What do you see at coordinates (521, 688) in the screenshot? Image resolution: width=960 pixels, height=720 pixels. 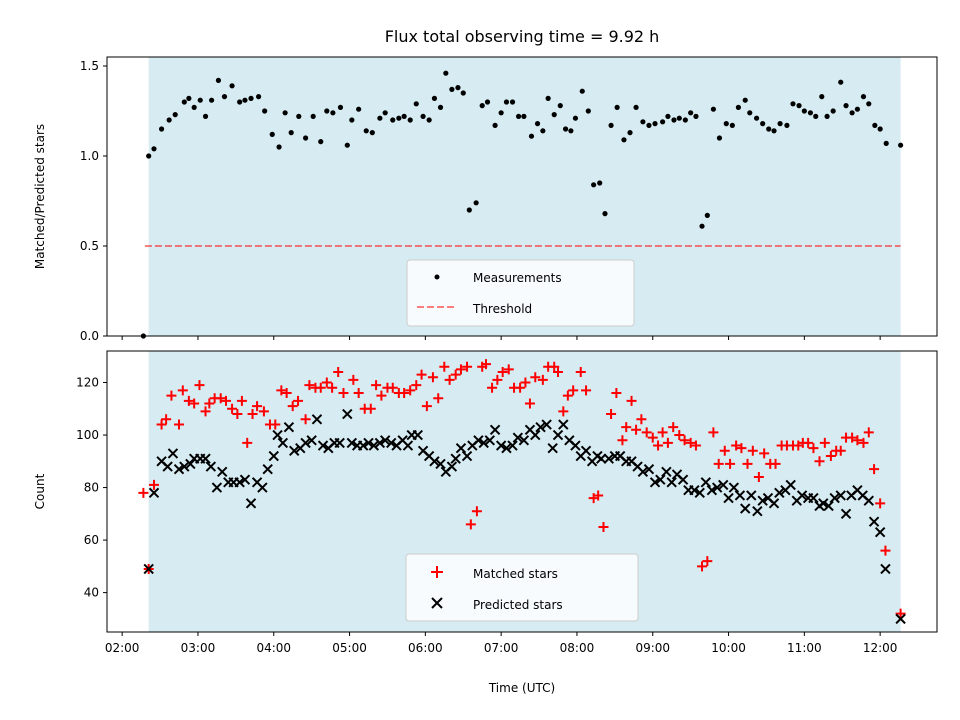 I see `xlabel: Time (UTC)` at bounding box center [521, 688].